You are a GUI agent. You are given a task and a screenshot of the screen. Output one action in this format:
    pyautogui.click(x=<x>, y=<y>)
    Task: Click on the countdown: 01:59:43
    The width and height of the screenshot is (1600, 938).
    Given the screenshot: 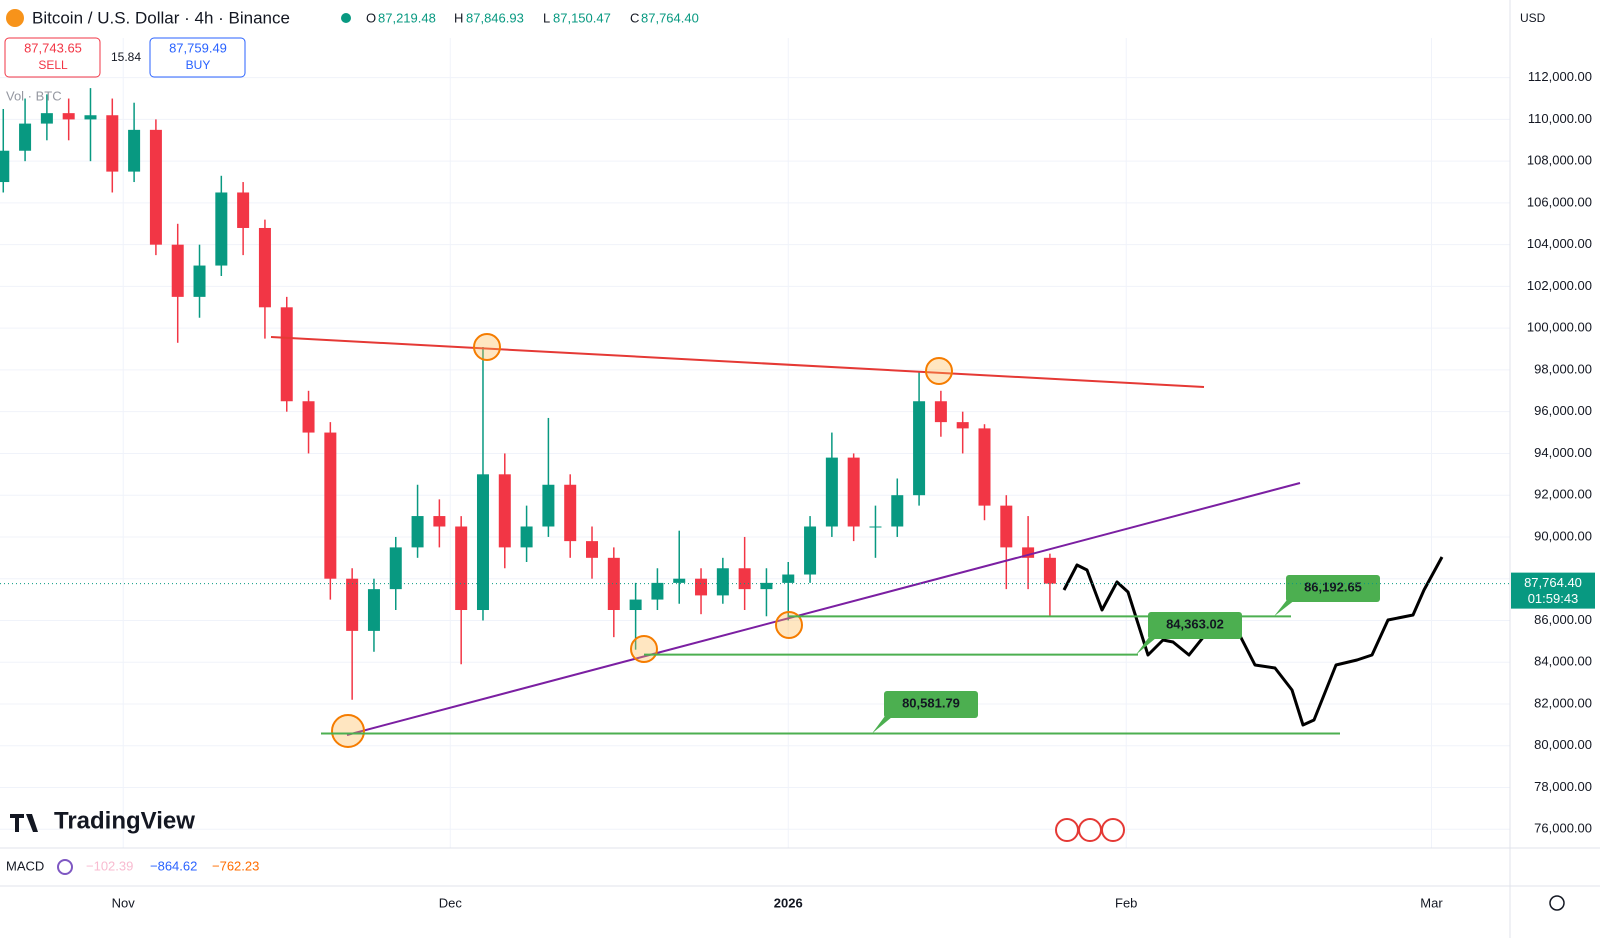 What is the action you would take?
    pyautogui.click(x=1553, y=598)
    